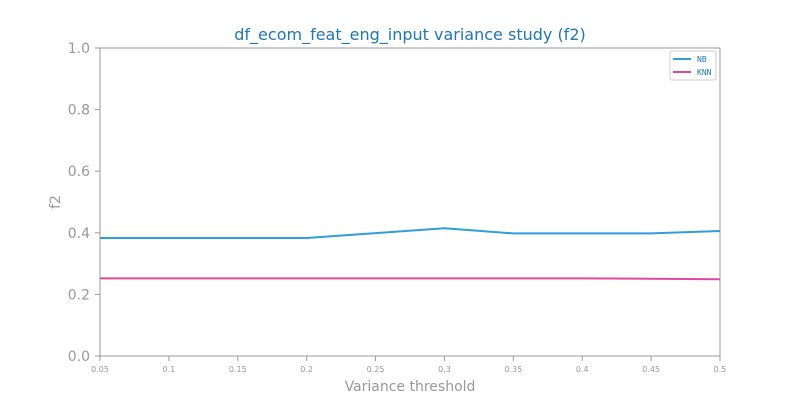 This screenshot has height=400, width=800. I want to click on y-tick-label: 0.0, so click(79, 357).